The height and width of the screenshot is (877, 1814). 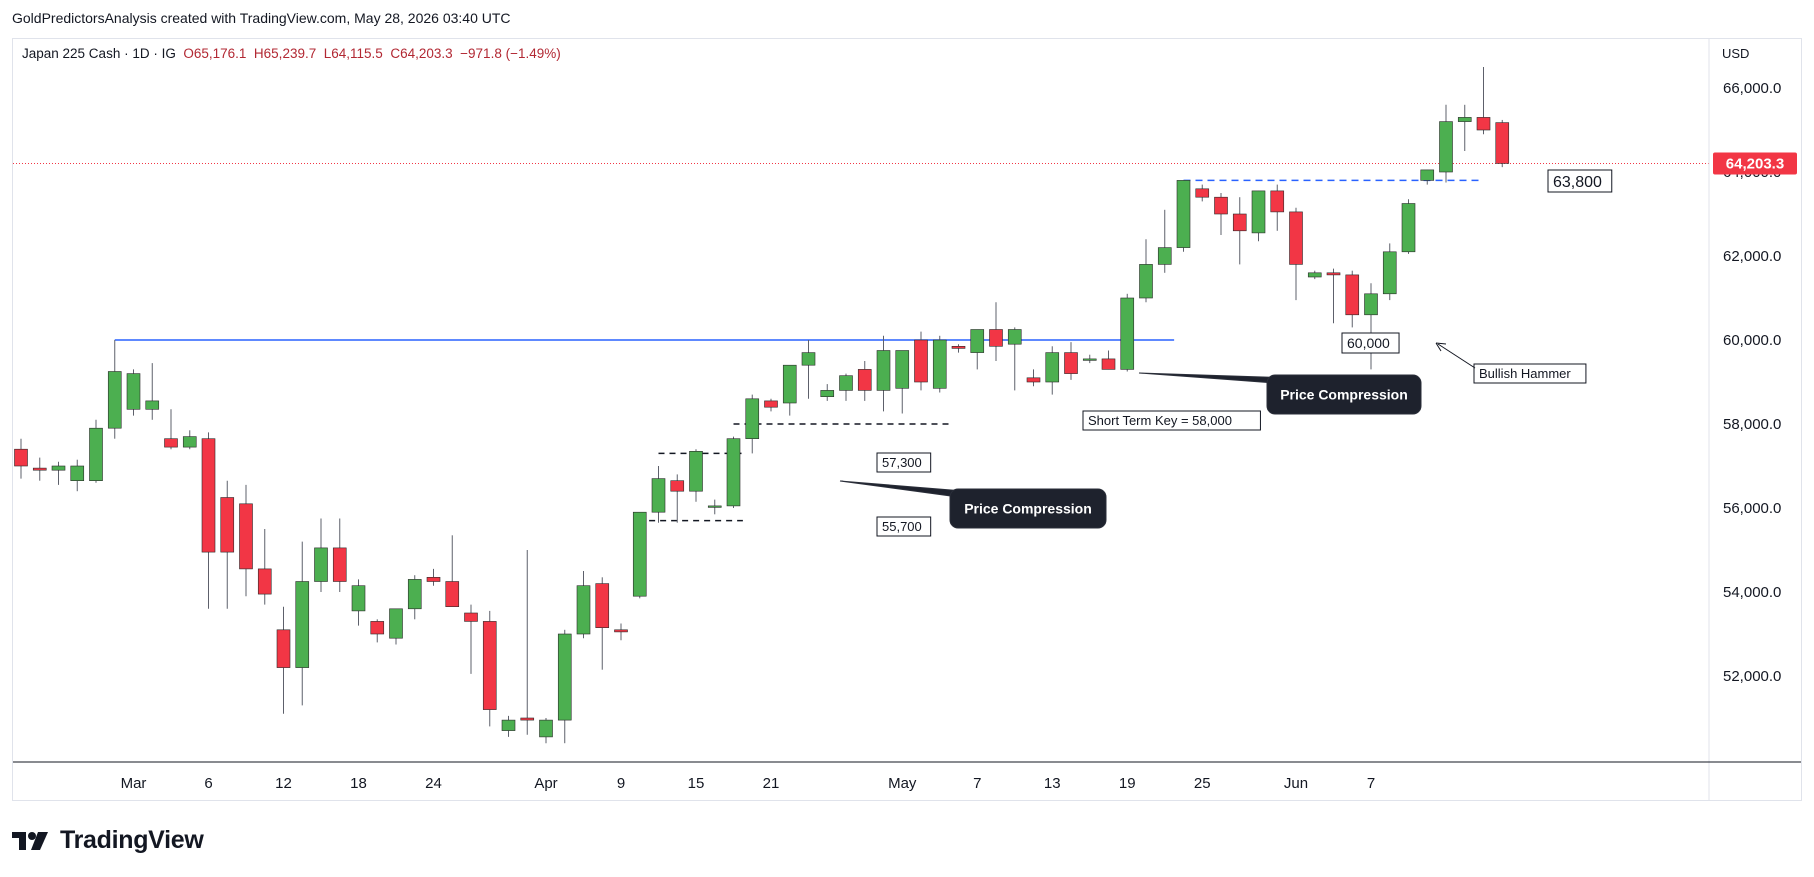 What do you see at coordinates (1752, 88) in the screenshot?
I see `y-tick-label: 66,000.0` at bounding box center [1752, 88].